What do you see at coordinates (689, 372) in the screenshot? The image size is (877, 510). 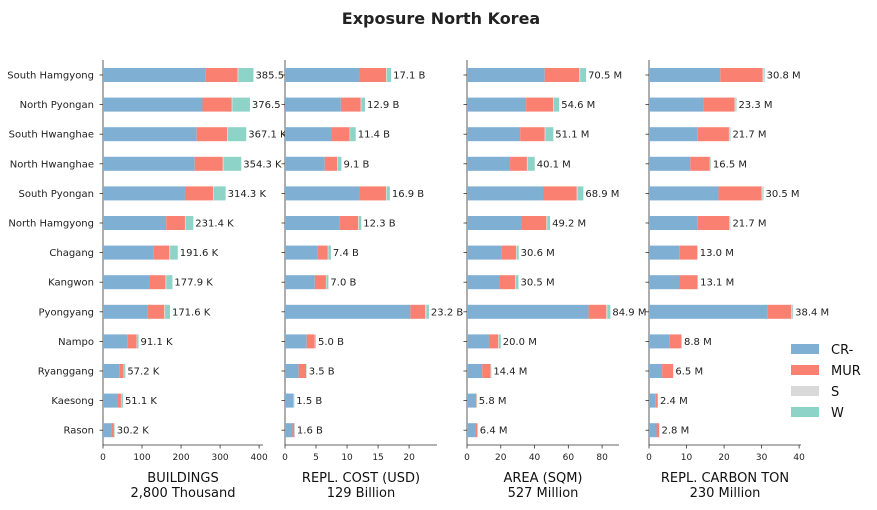 I see `total-label-ryanggang: 6.5 M` at bounding box center [689, 372].